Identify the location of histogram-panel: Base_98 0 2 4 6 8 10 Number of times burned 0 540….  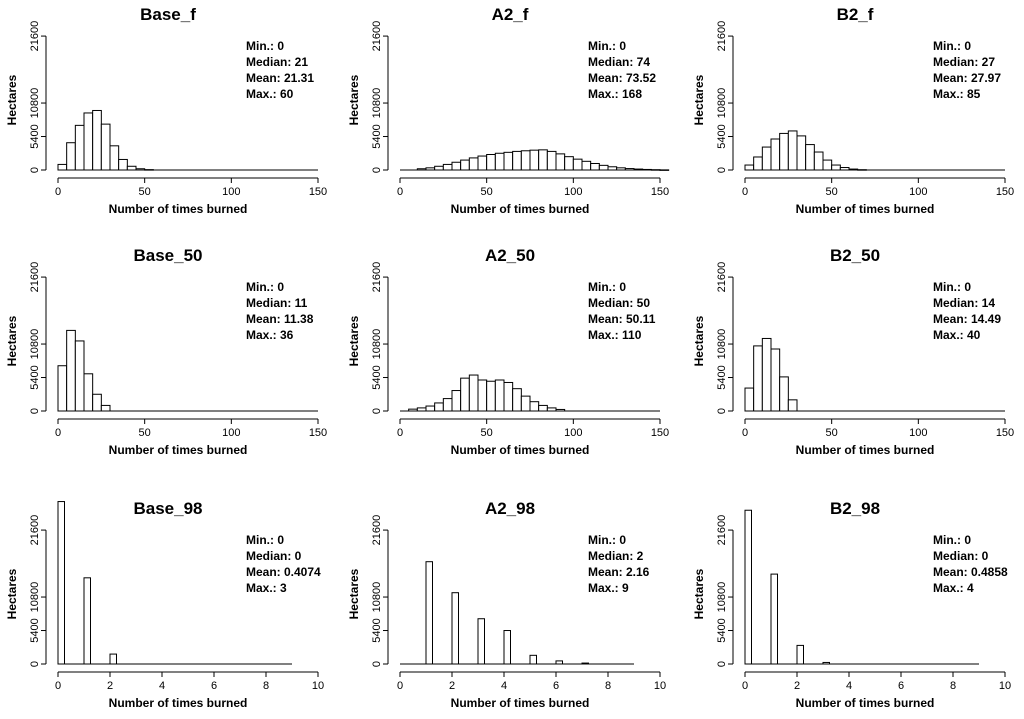
(164, 604).